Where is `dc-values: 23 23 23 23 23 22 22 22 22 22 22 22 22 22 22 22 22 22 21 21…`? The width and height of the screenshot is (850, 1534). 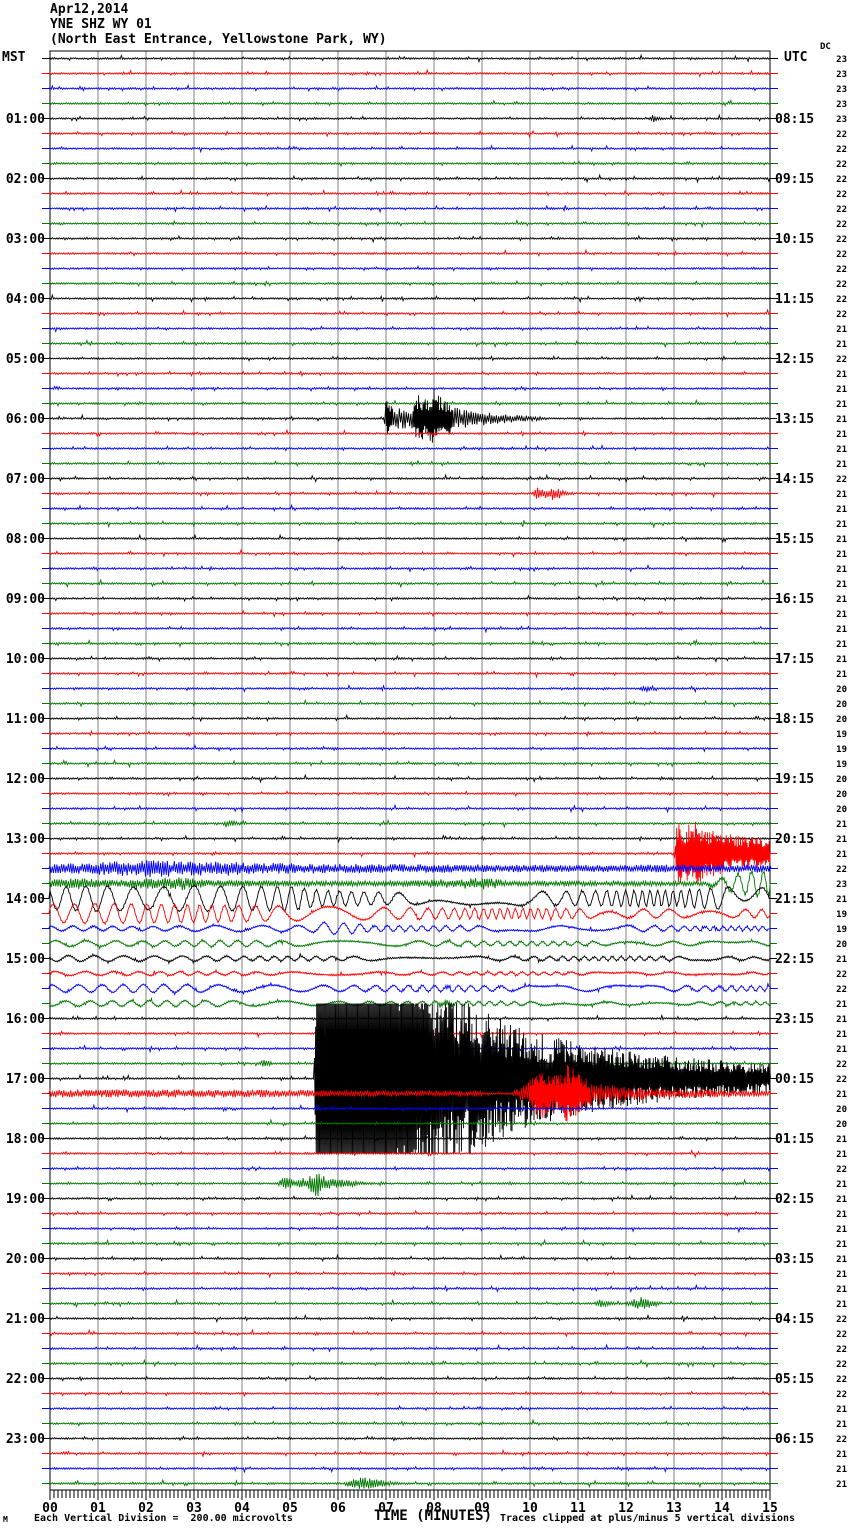 dc-values: 23 23 23 23 23 22 22 22 22 22 22 22 22 22 22 22 22 22 21 21… is located at coordinates (841, 772).